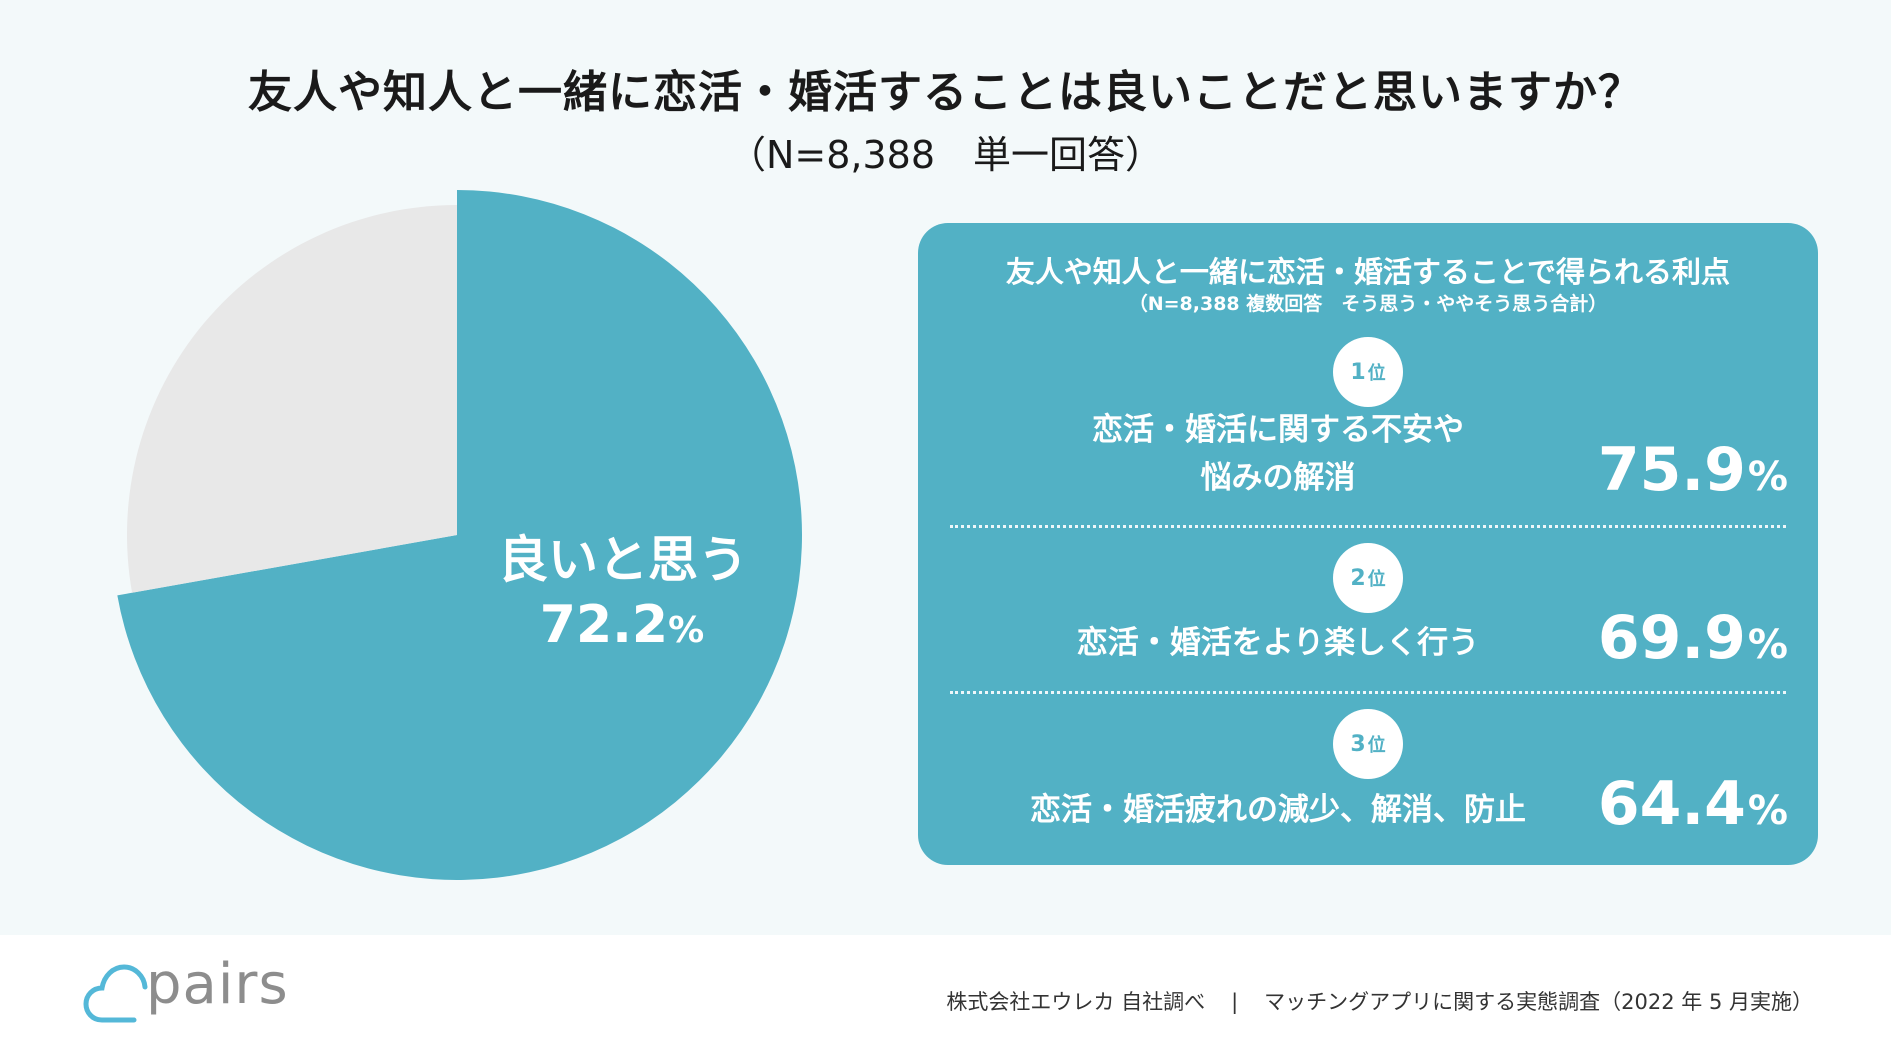 This screenshot has width=1891, height=1064. What do you see at coordinates (1538, 1002) in the screenshot?
I see `survey-text: マッチングアプリに関する実態調査（2022 年 5 月実施）` at bounding box center [1538, 1002].